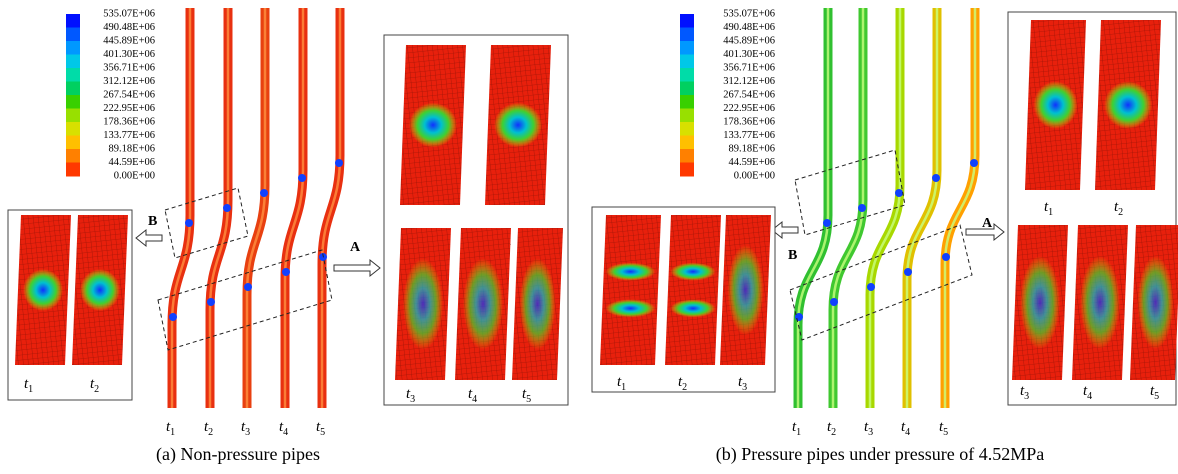  What do you see at coordinates (132, 162) in the screenshot?
I see `legend-label: 44.59E+06` at bounding box center [132, 162].